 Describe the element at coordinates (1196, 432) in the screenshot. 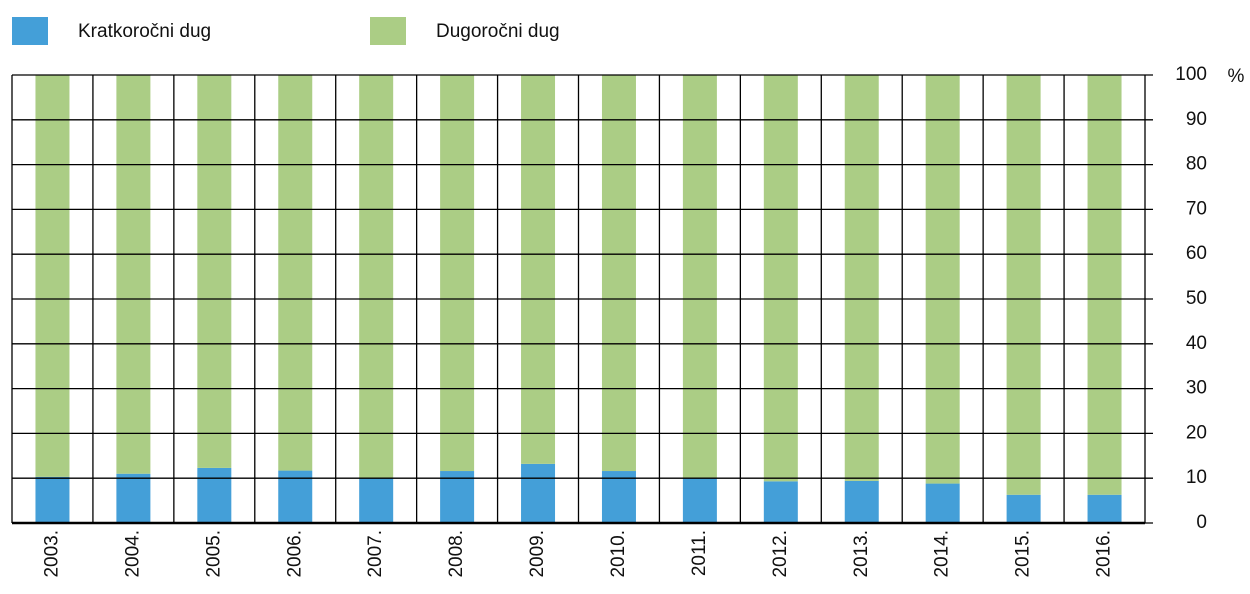

I see `y-tick-label: 20` at that location.